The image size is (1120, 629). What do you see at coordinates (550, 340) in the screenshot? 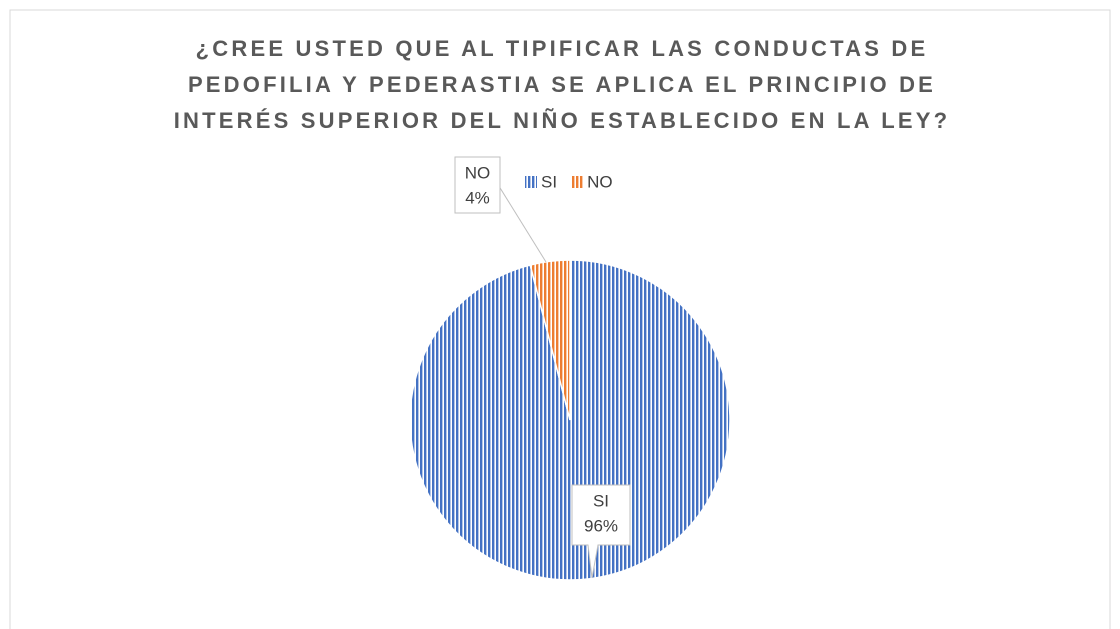
I see `pie-slice` at bounding box center [550, 340].